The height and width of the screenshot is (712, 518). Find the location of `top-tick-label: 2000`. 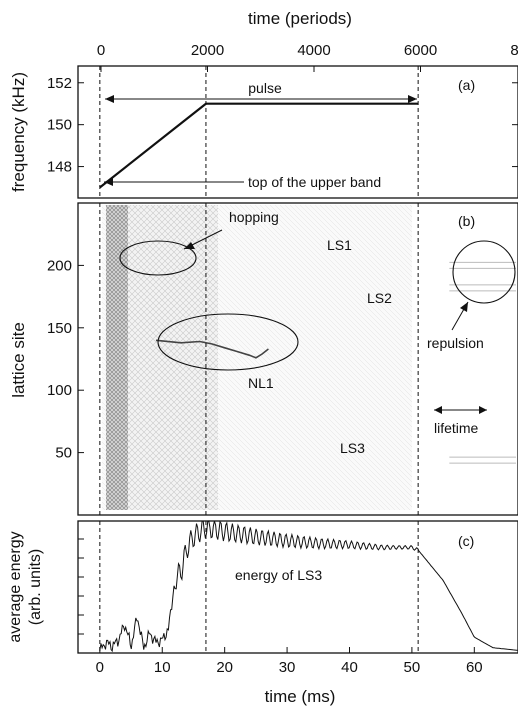

top-tick-label: 2000 is located at coordinates (207, 50).